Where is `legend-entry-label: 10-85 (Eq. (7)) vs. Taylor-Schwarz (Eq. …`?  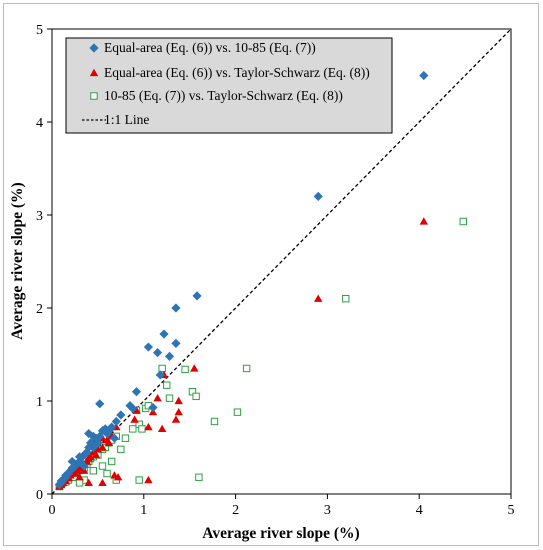 legend-entry-label: 10-85 (Eq. (7)) vs. Taylor-Schwarz (Eq. … is located at coordinates (223, 95).